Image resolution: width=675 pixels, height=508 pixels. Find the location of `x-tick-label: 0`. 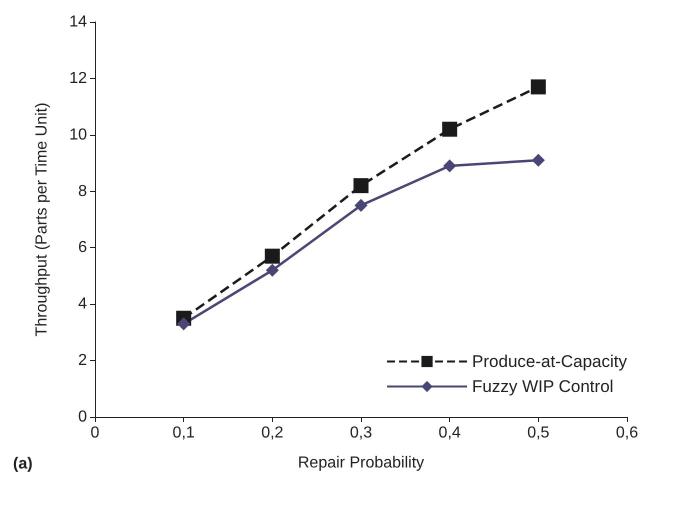

x-tick-label: 0 is located at coordinates (95, 433).